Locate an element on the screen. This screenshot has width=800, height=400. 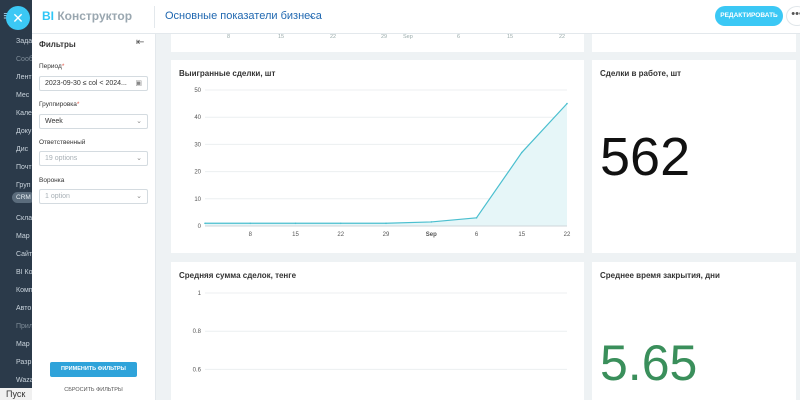
deals-in-work-card: Сделки в работе, шт 562 is located at coordinates (694, 156).